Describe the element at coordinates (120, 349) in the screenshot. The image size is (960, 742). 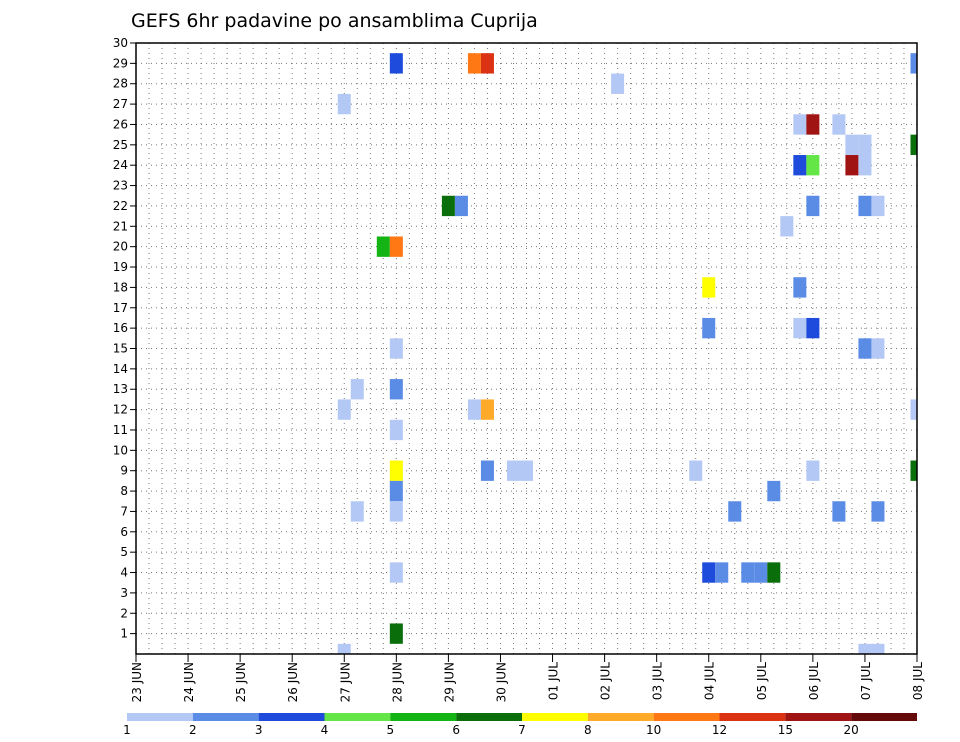
I see `y-tick-label: 15` at that location.